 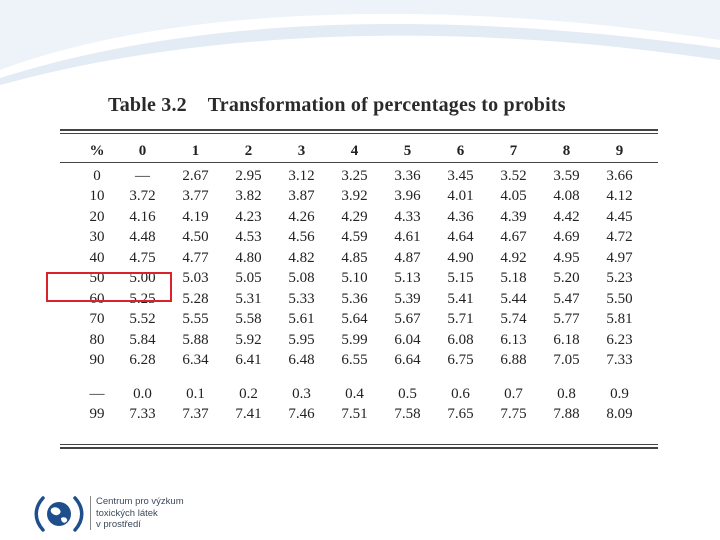 I want to click on probit-cell: 6.48, so click(x=301, y=360).